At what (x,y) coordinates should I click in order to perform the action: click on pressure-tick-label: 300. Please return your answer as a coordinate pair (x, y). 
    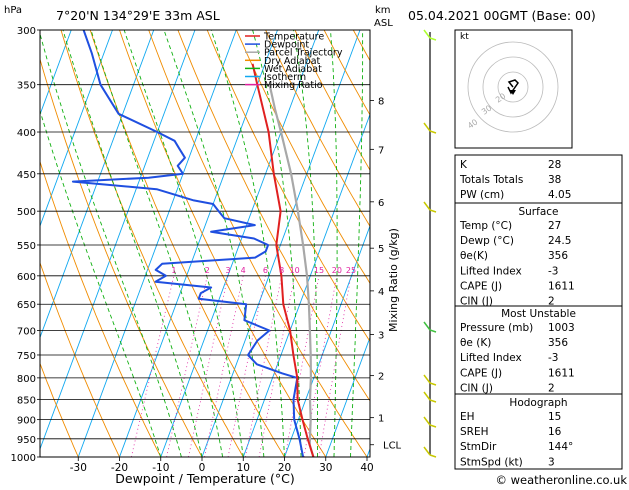
    Looking at the image, I should click on (26, 31).